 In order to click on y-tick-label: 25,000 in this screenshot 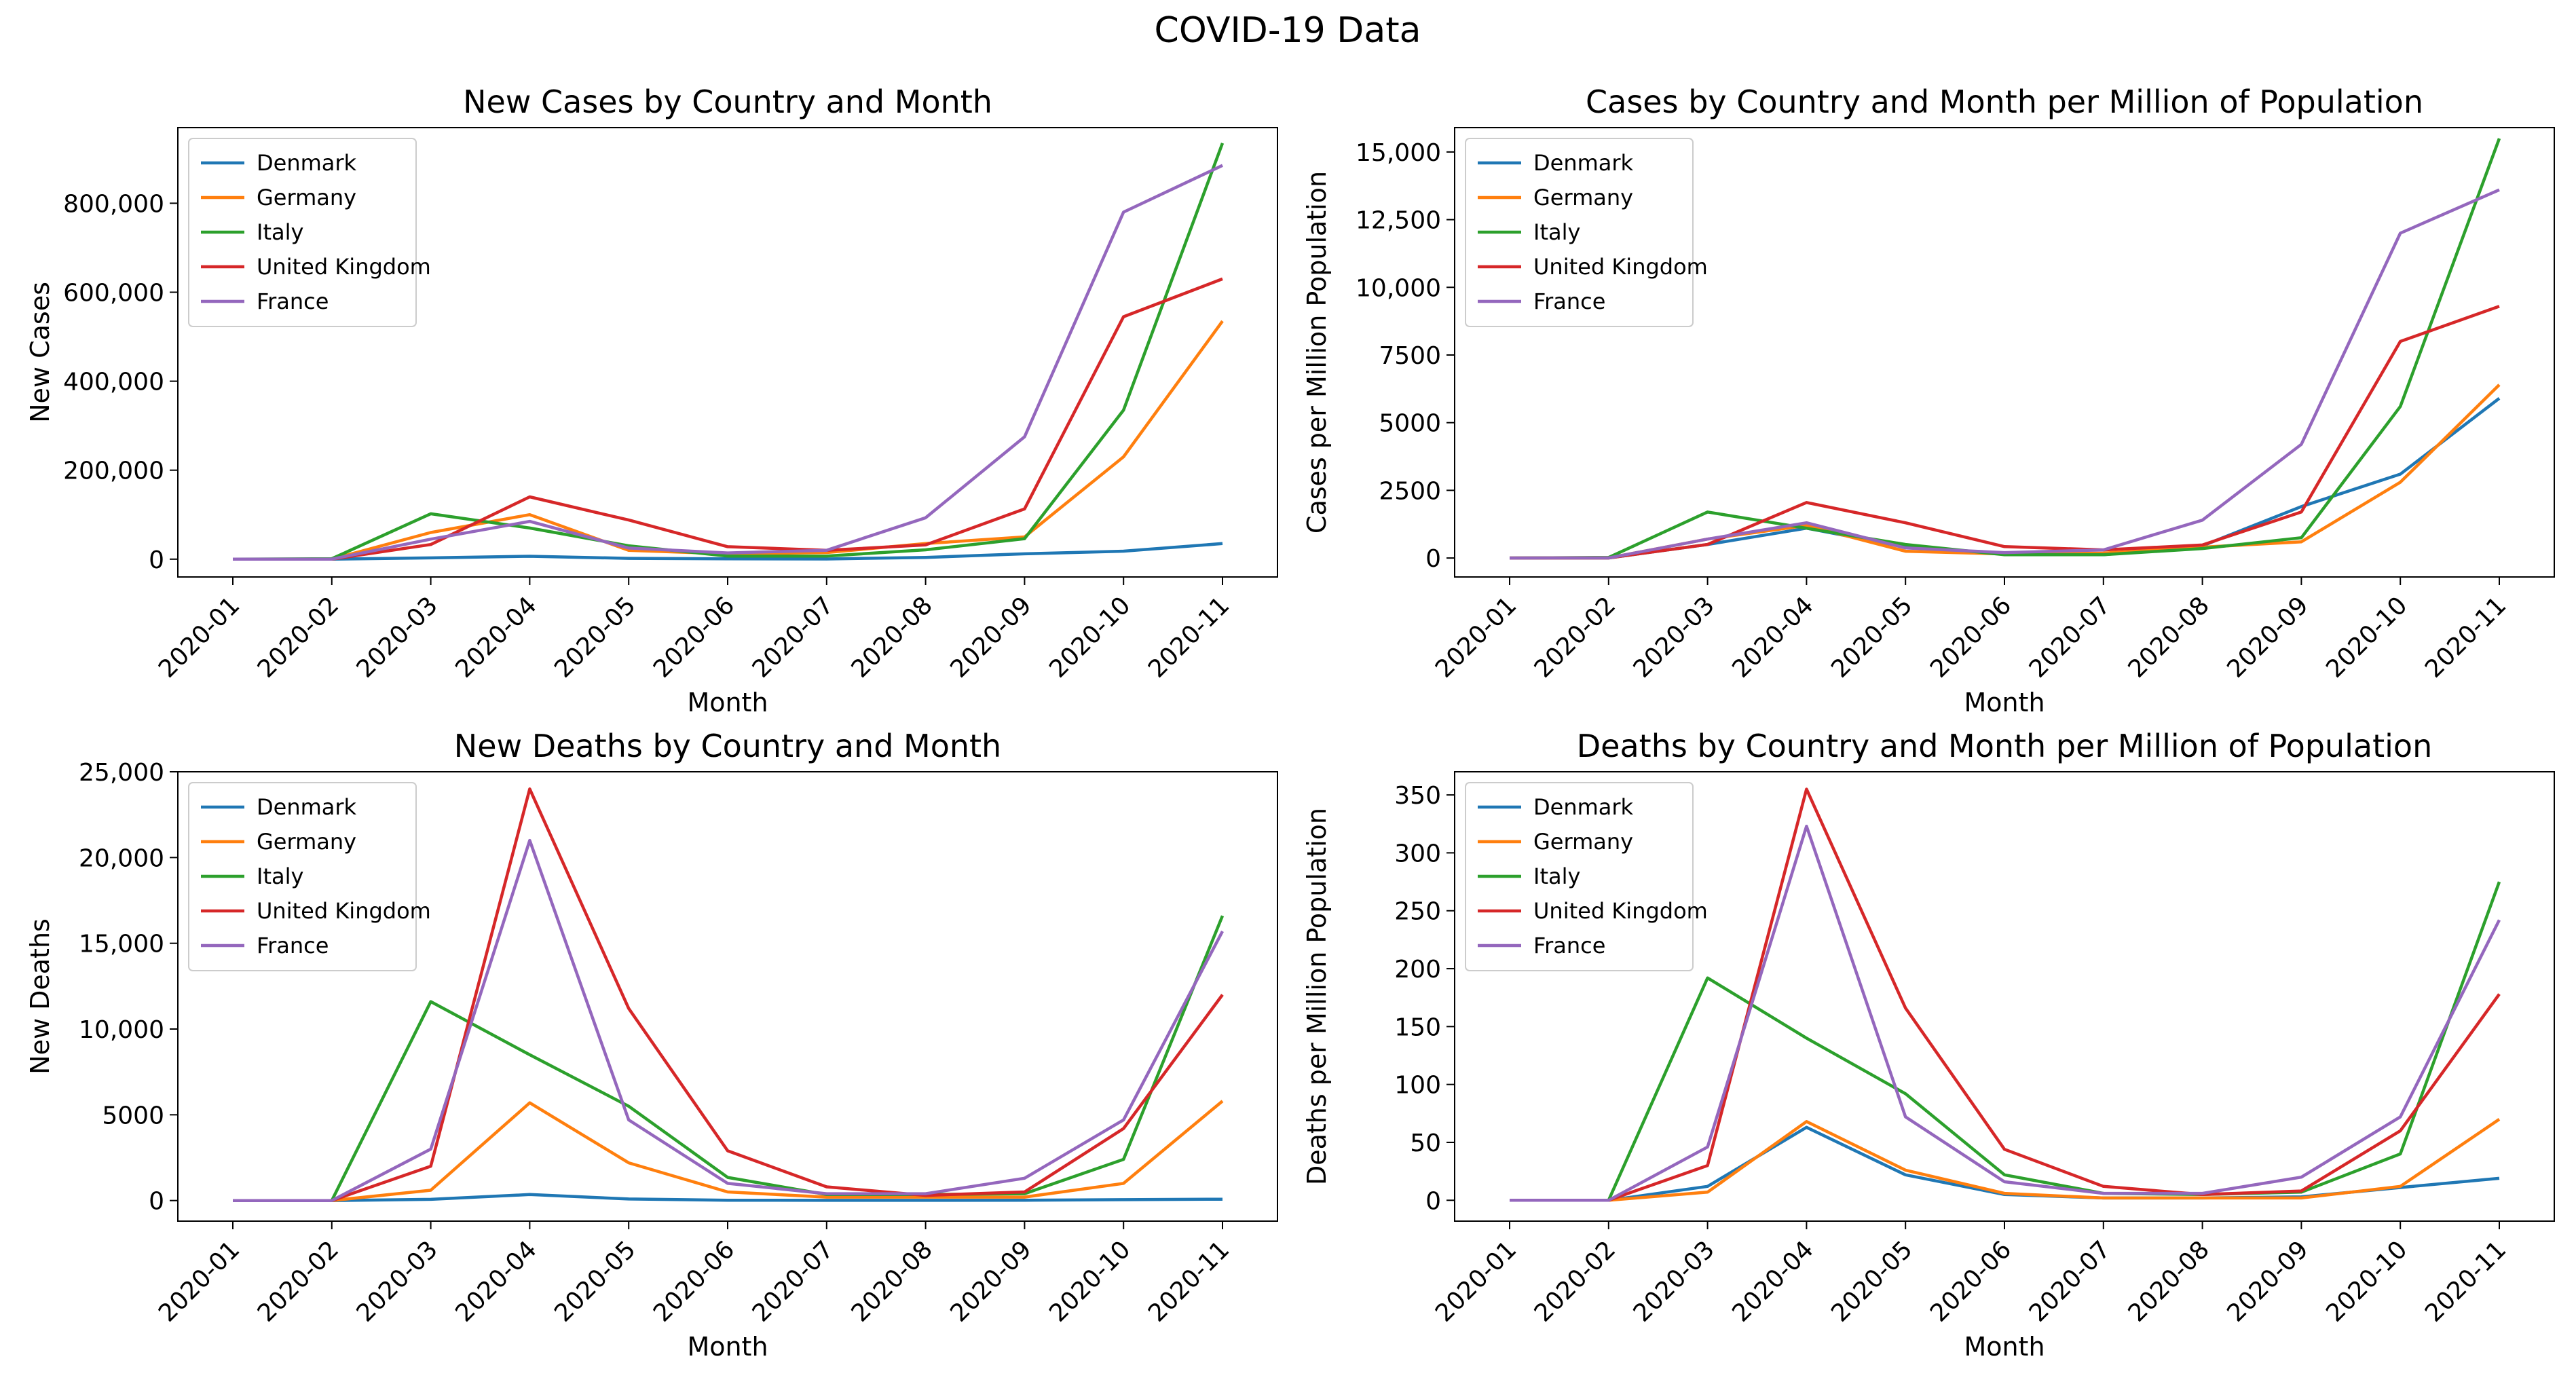, I will do `click(122, 773)`.